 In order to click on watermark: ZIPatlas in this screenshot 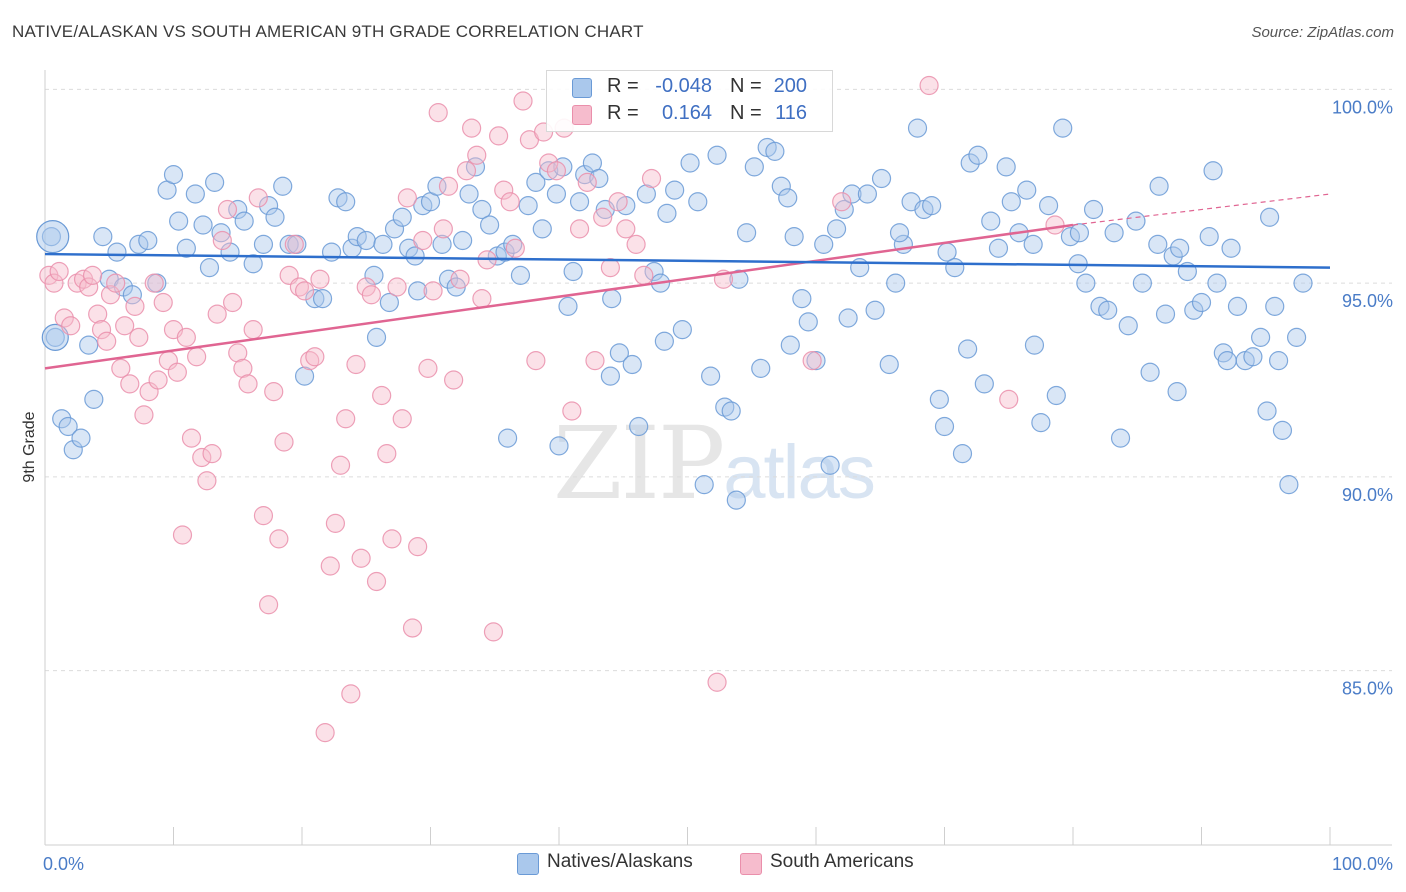, I will do `click(714, 463)`.